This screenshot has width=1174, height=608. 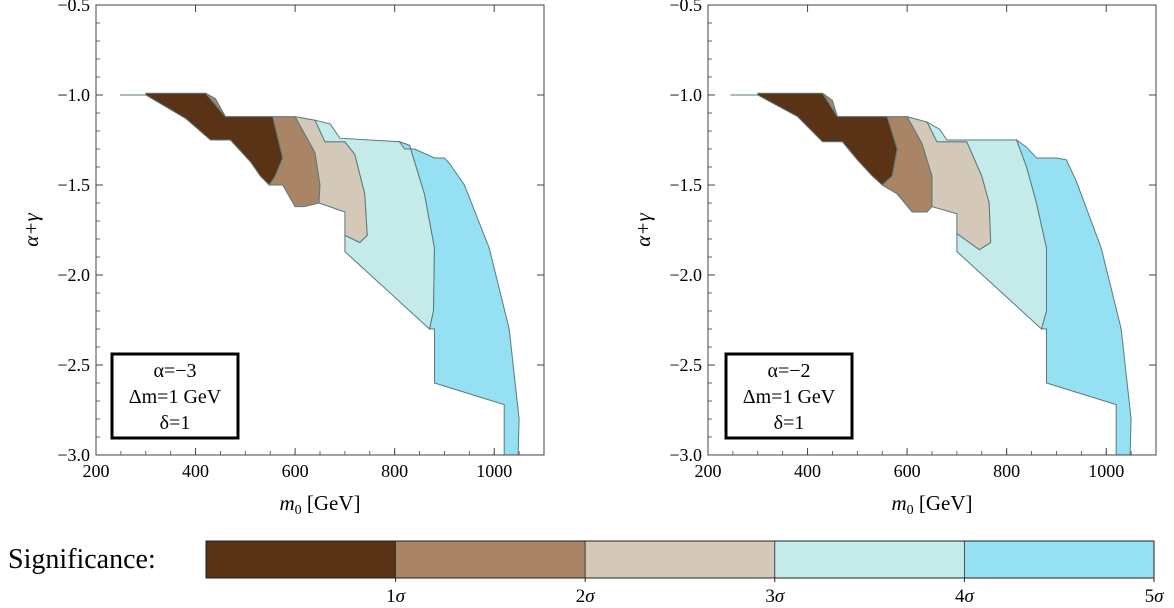 I want to click on significance-colorbar: Significance: 1σ 2σ 3σ 4σ 5σ, so click(x=586, y=573).